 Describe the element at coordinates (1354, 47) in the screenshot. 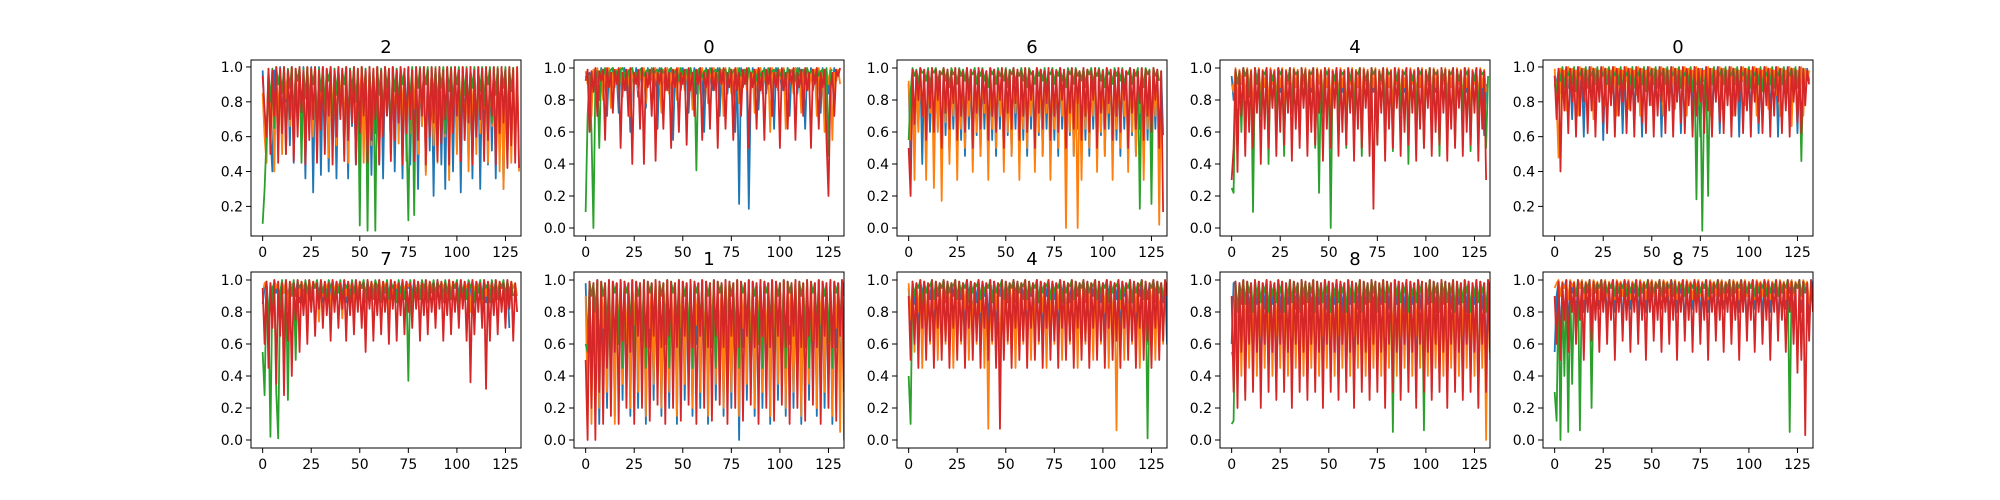

I see `subplot-title: 4` at that location.